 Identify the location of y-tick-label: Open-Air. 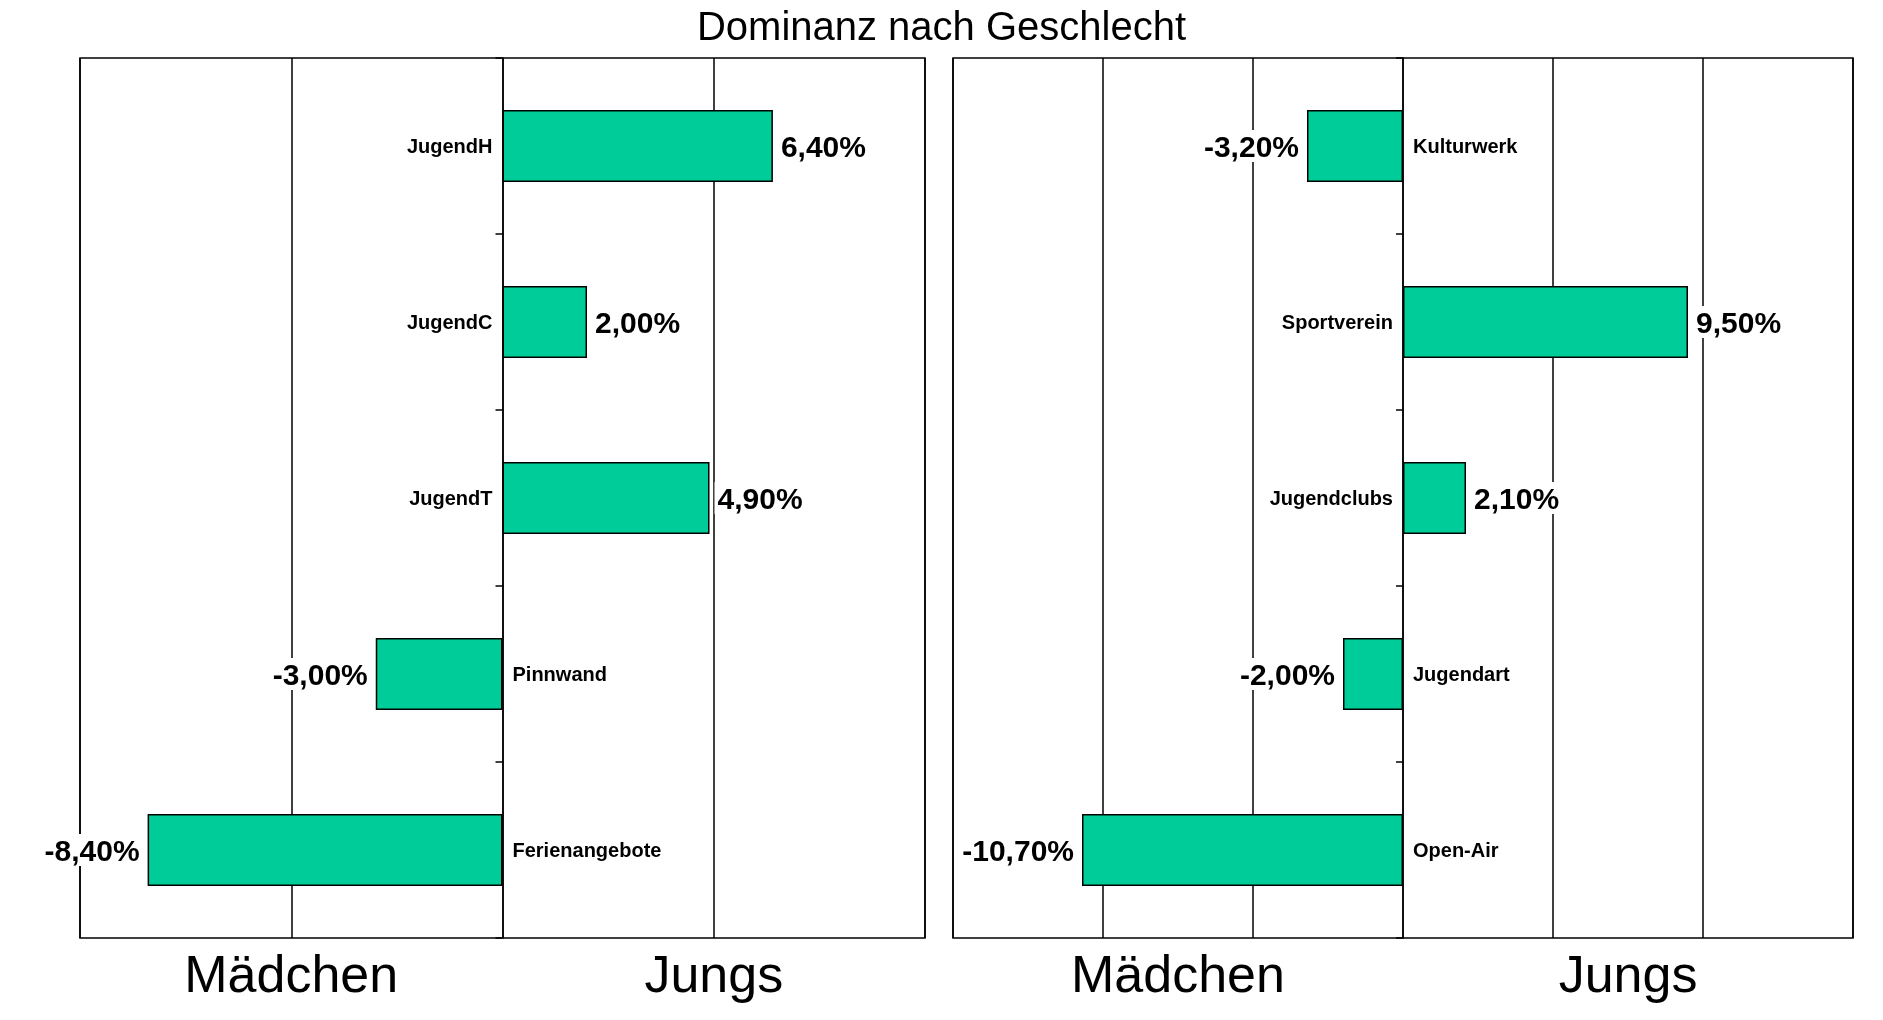
(1456, 850).